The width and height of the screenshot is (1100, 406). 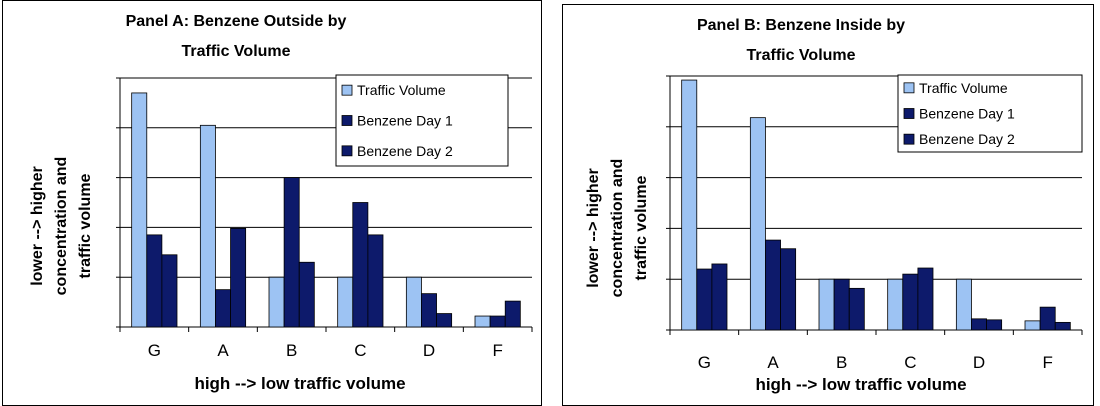 What do you see at coordinates (801, 25) in the screenshot?
I see `chart-title: Panel B: Benzene Inside by` at bounding box center [801, 25].